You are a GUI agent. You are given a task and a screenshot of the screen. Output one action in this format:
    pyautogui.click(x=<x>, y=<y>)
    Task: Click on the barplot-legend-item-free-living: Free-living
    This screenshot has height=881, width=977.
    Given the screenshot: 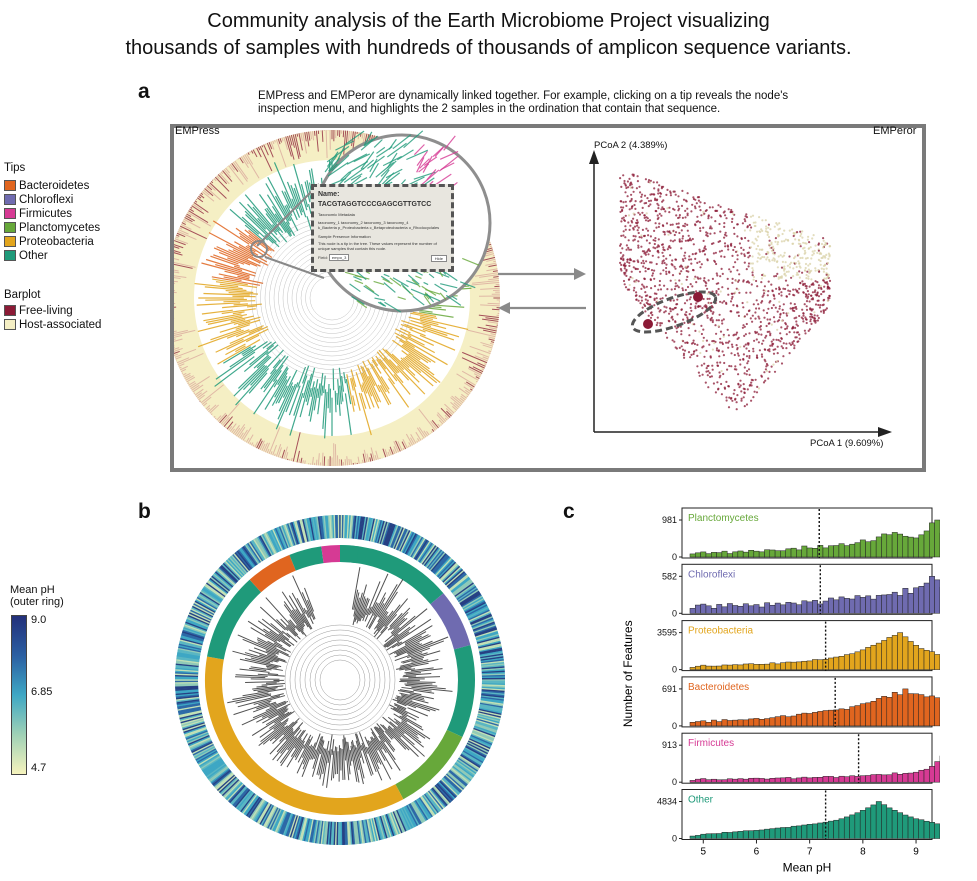 What is the action you would take?
    pyautogui.click(x=52, y=311)
    